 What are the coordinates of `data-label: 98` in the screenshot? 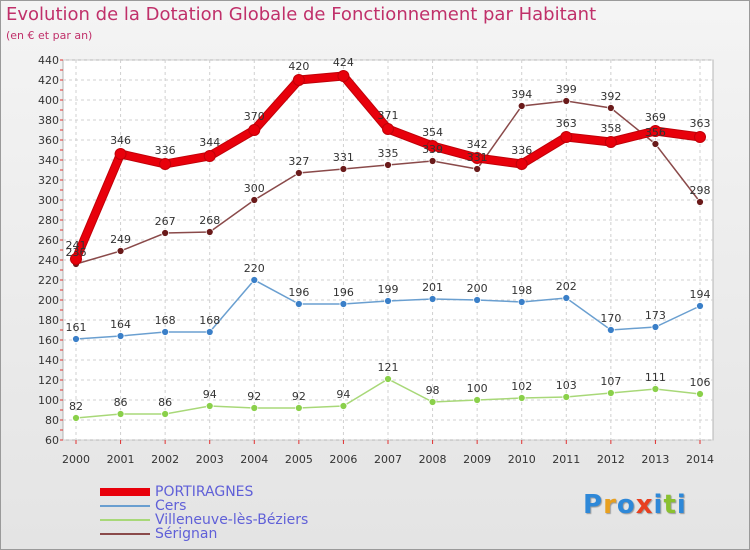 It's located at (433, 390).